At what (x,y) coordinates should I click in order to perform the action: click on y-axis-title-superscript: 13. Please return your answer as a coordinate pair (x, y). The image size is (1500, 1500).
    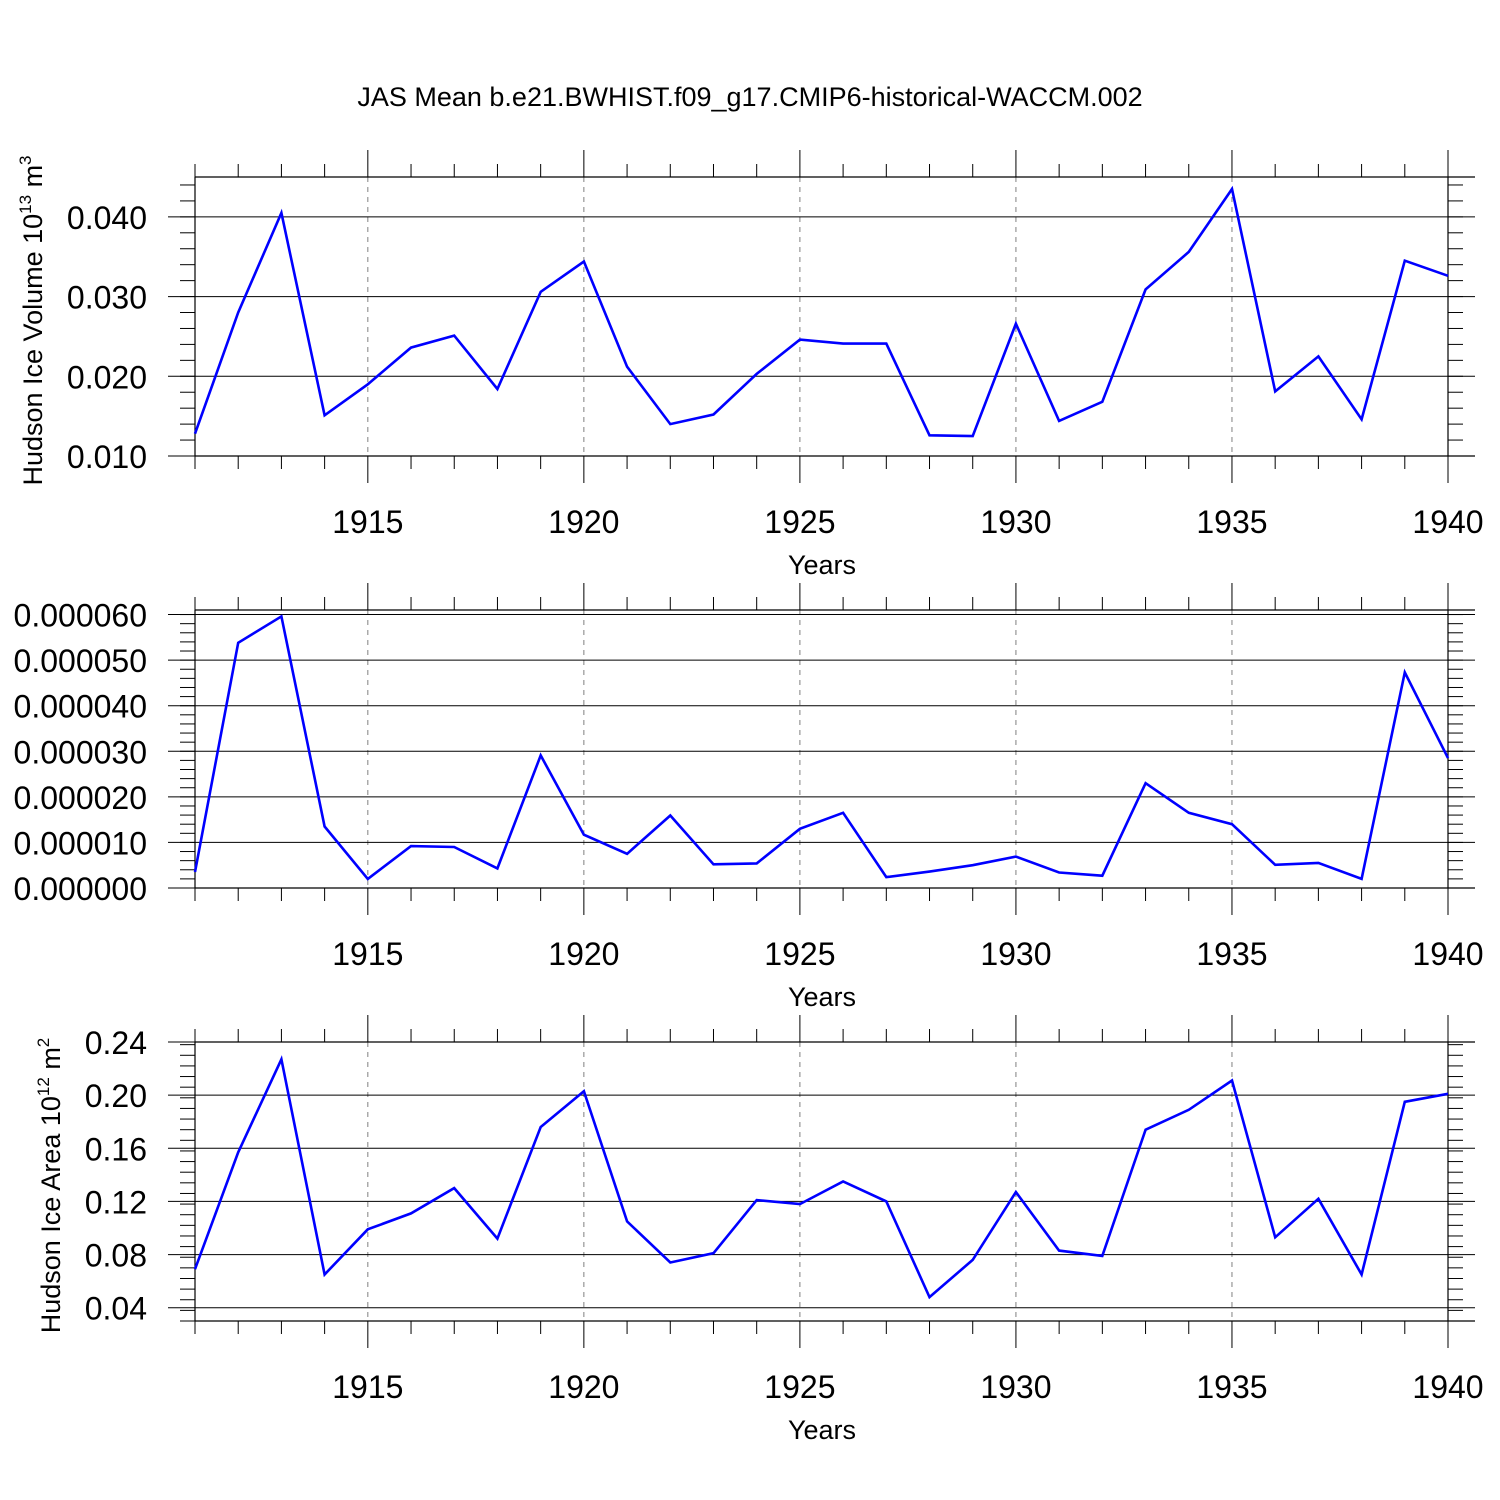
    Looking at the image, I should click on (25, 204).